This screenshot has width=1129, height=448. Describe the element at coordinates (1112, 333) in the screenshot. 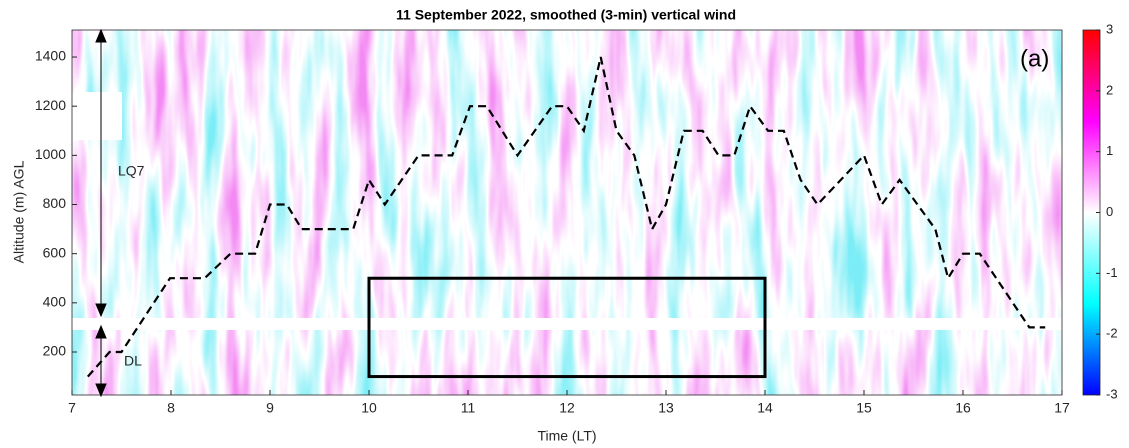

I see `colorbar-tick-label: -2` at that location.